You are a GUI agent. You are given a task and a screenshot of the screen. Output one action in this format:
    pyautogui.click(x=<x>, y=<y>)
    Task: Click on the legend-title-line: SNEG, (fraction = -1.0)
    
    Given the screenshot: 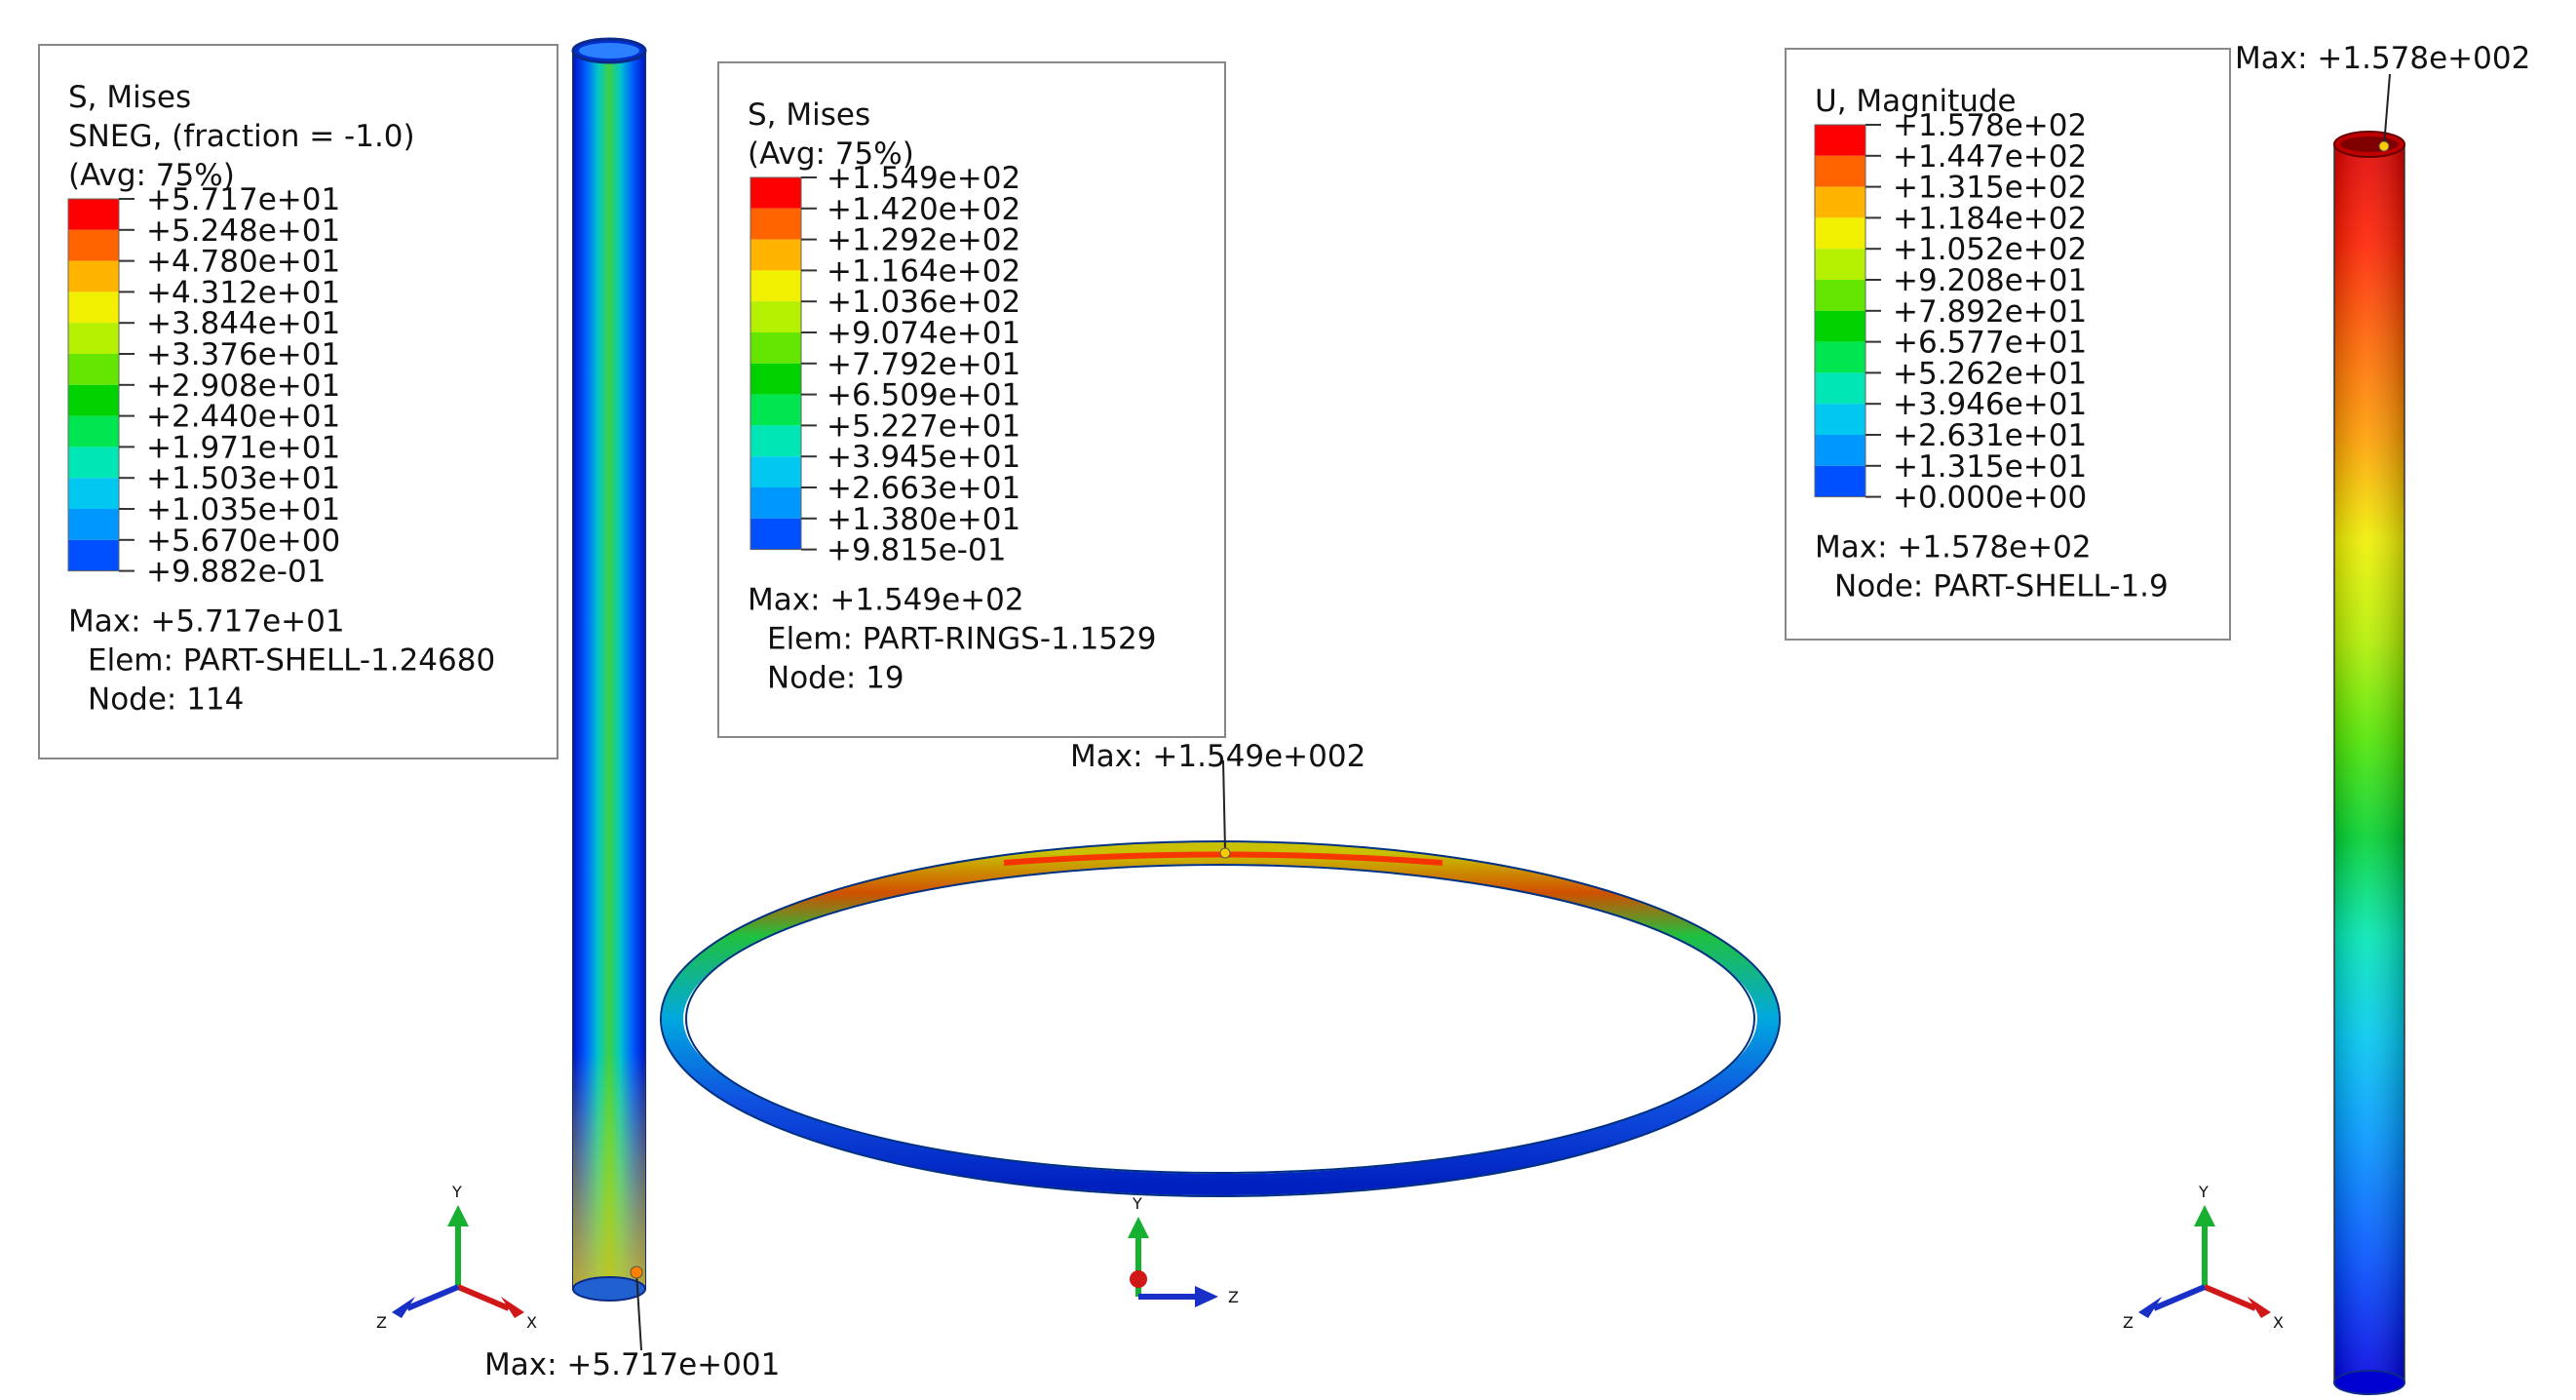 What is the action you would take?
    pyautogui.click(x=241, y=137)
    